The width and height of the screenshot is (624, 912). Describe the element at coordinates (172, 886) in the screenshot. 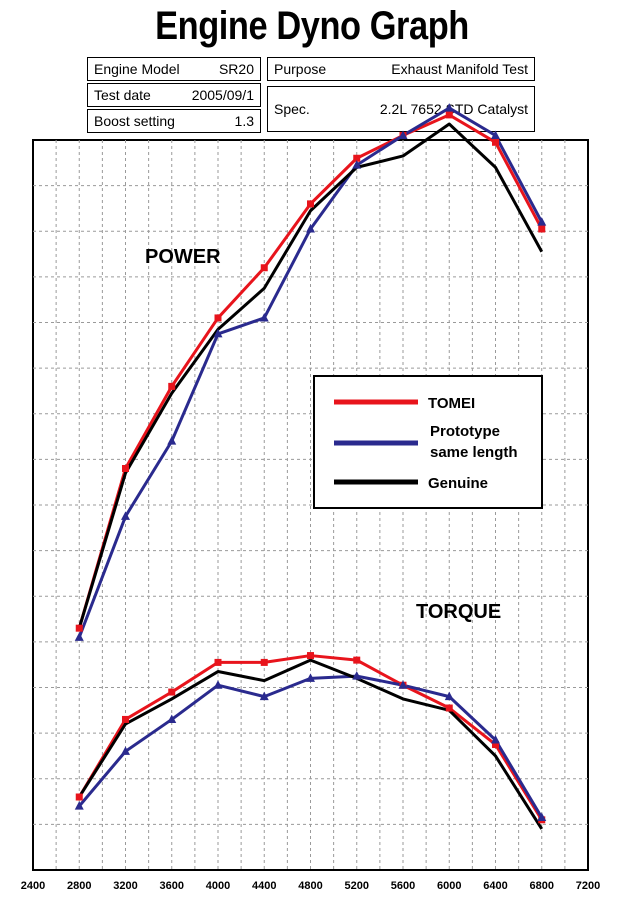

I see `x-tick-label: 3600` at that location.